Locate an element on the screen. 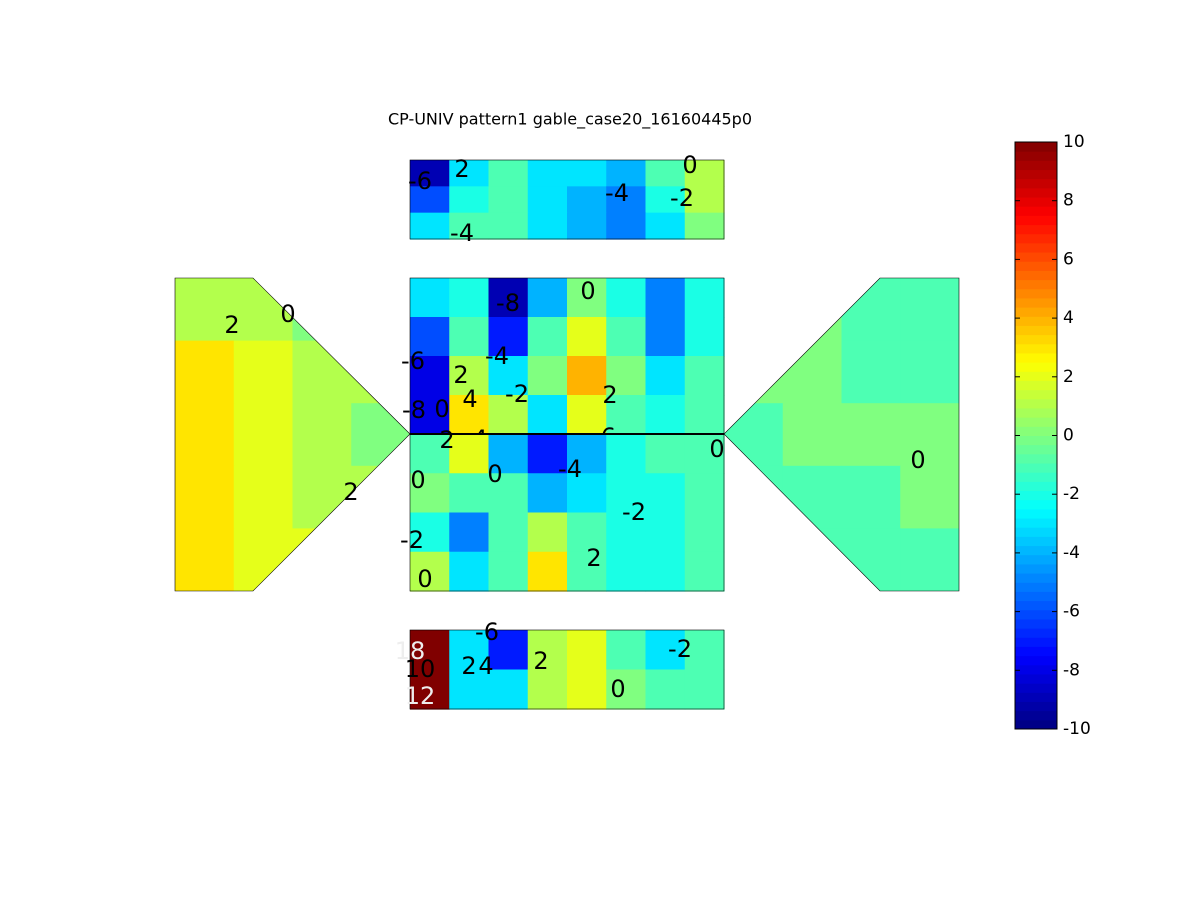 The image size is (1201, 901). colorbar-tick-label: -2 is located at coordinates (1071, 494).